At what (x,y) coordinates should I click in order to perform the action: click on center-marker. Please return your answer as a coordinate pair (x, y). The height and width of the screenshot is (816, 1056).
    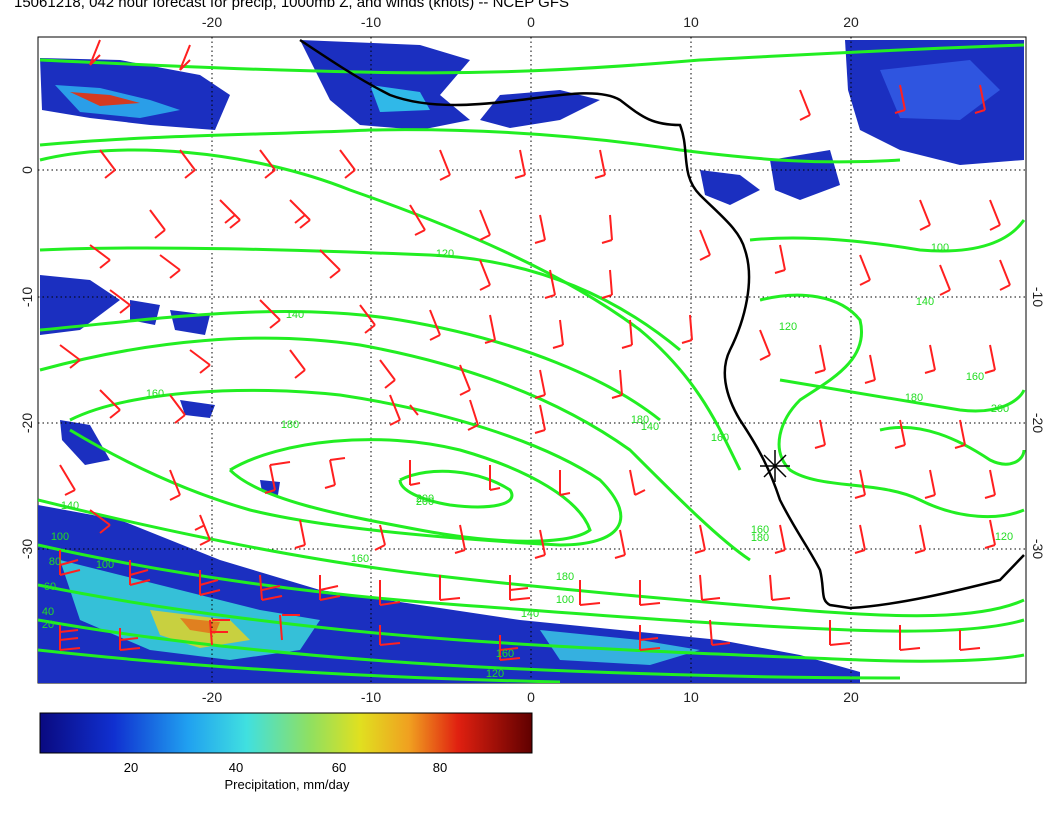
    Looking at the image, I should click on (775, 466).